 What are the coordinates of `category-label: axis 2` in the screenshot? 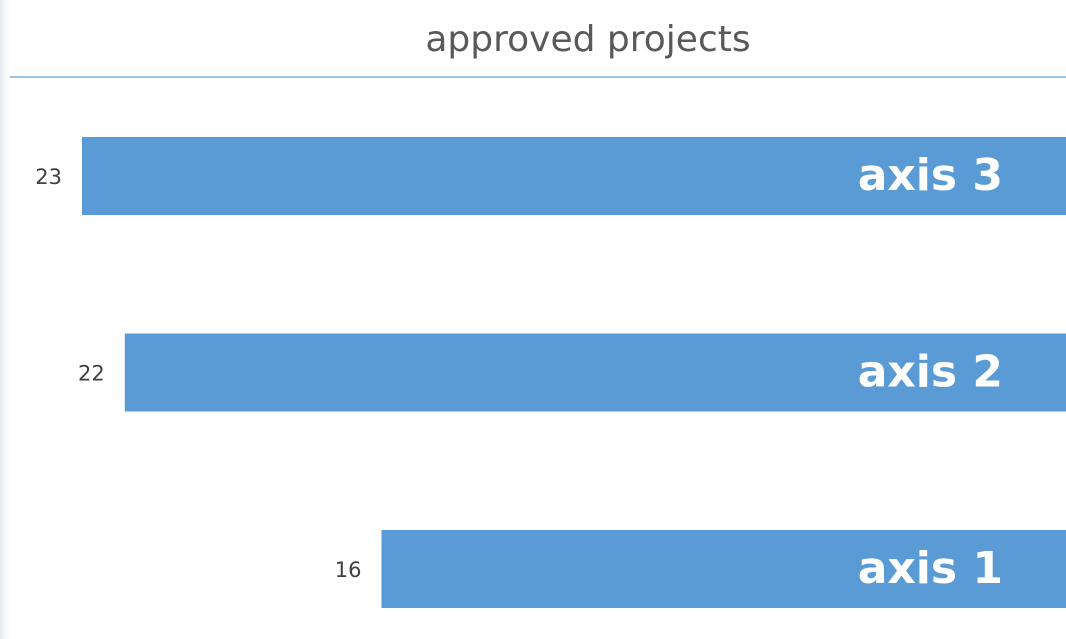 It's located at (930, 372).